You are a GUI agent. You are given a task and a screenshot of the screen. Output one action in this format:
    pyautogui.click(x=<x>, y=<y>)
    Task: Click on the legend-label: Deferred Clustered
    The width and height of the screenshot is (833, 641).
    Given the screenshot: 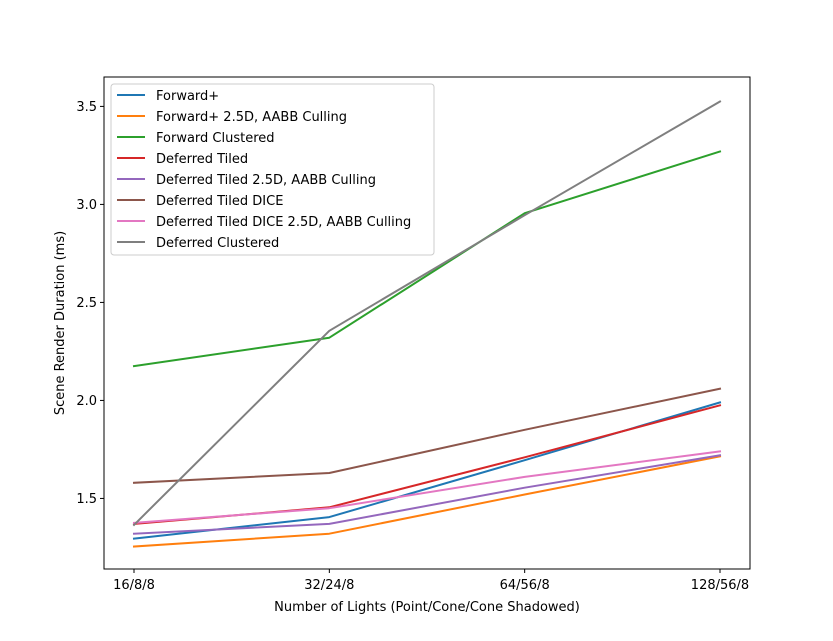 What is the action you would take?
    pyautogui.click(x=217, y=243)
    